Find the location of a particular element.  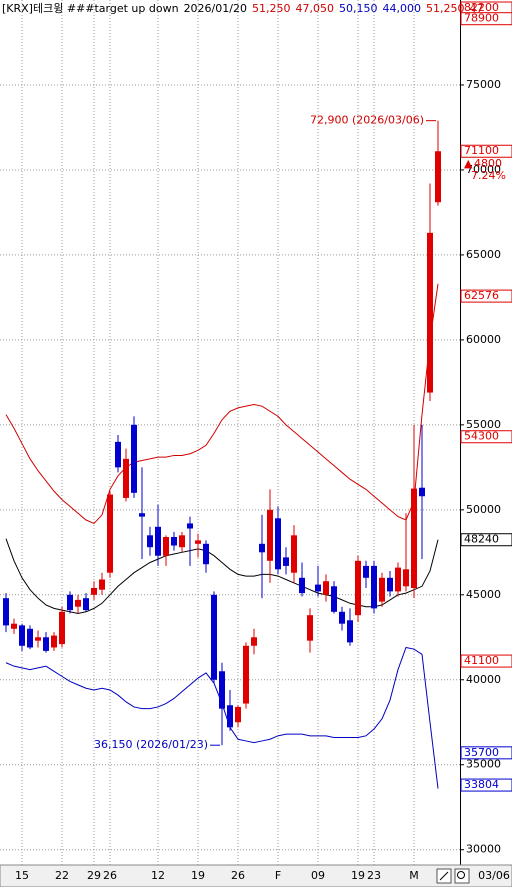

price-label: 35700 is located at coordinates (481, 752).